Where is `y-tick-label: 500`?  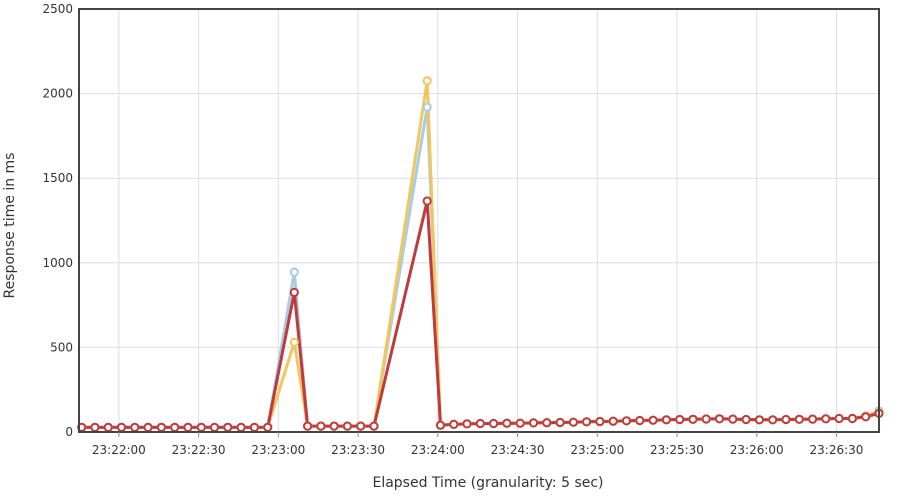
y-tick-label: 500 is located at coordinates (61, 347).